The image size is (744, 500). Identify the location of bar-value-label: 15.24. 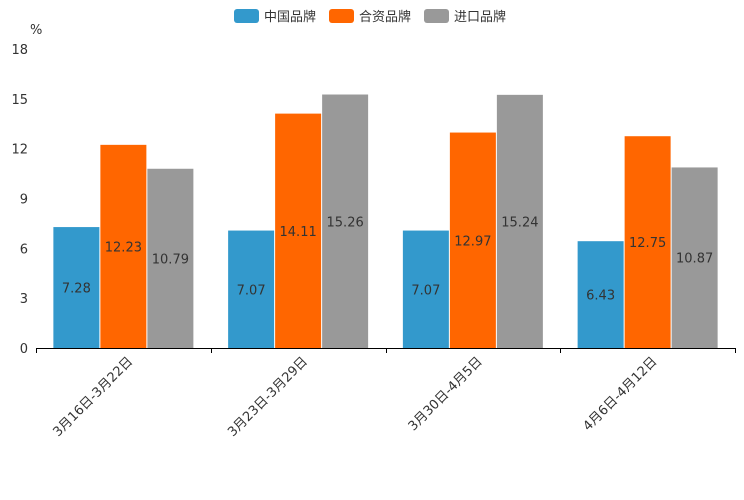
(519, 222).